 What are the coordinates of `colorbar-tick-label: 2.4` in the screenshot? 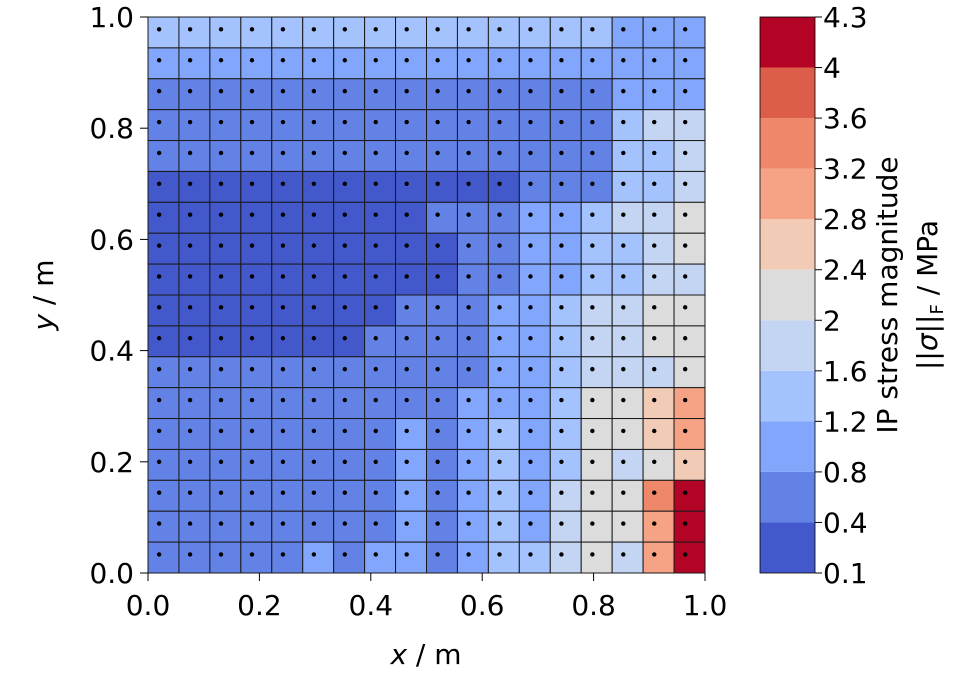 It's located at (845, 270).